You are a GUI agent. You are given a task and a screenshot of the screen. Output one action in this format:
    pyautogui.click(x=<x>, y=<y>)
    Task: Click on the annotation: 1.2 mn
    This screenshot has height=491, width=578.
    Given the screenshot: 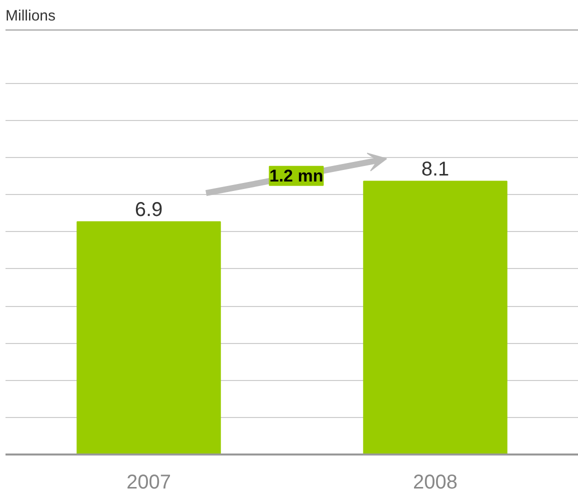 What is the action you would take?
    pyautogui.click(x=296, y=176)
    